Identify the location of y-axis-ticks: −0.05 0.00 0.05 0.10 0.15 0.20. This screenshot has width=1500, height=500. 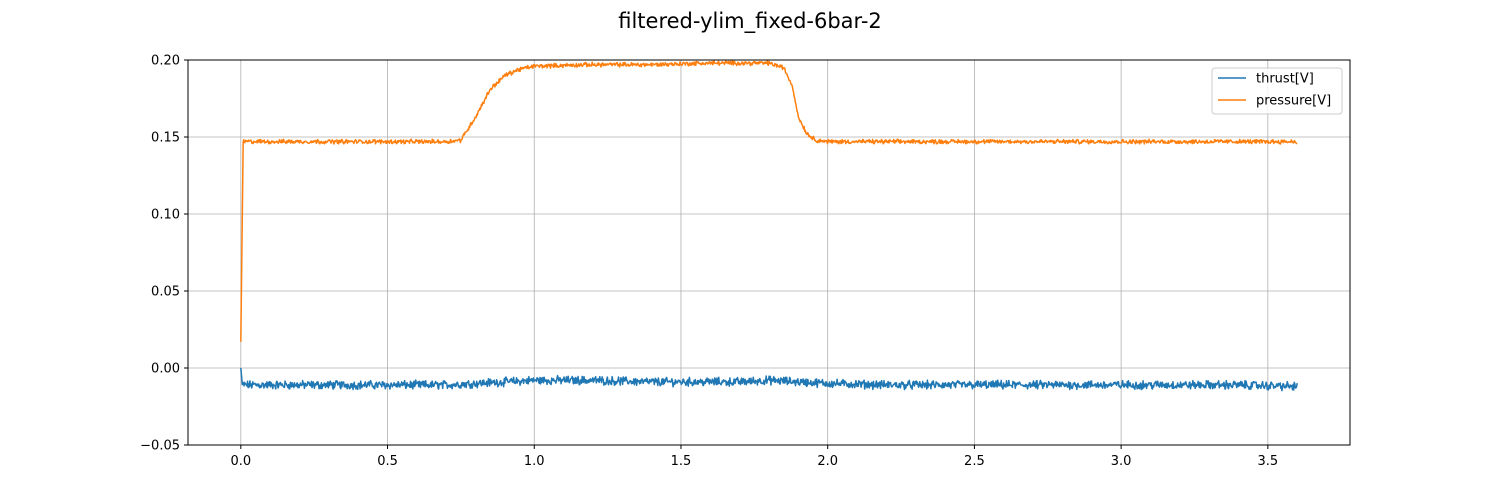
(164, 254).